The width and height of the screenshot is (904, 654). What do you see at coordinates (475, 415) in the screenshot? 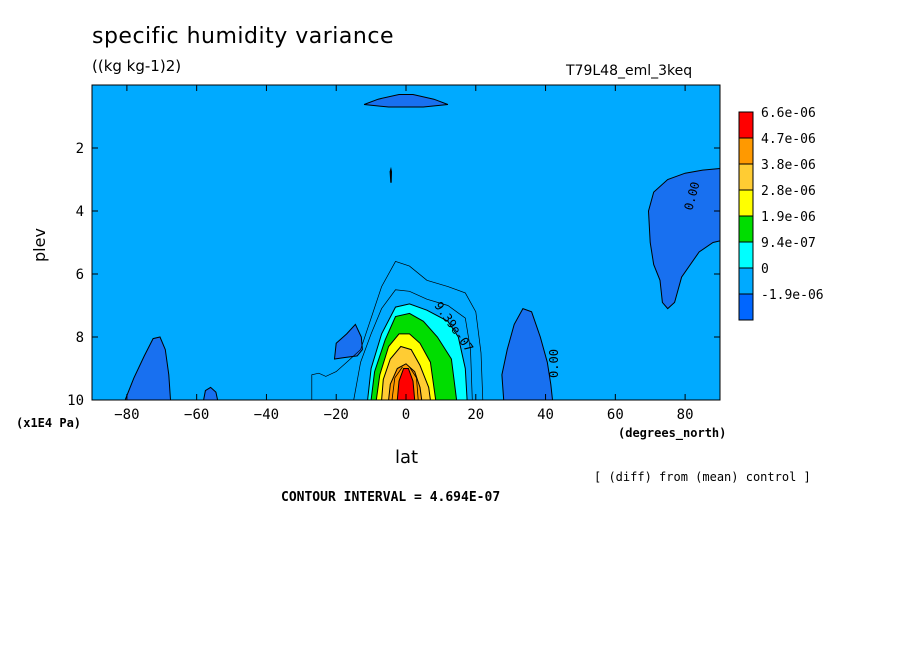
I see `x-tick-label: 20` at bounding box center [475, 415].